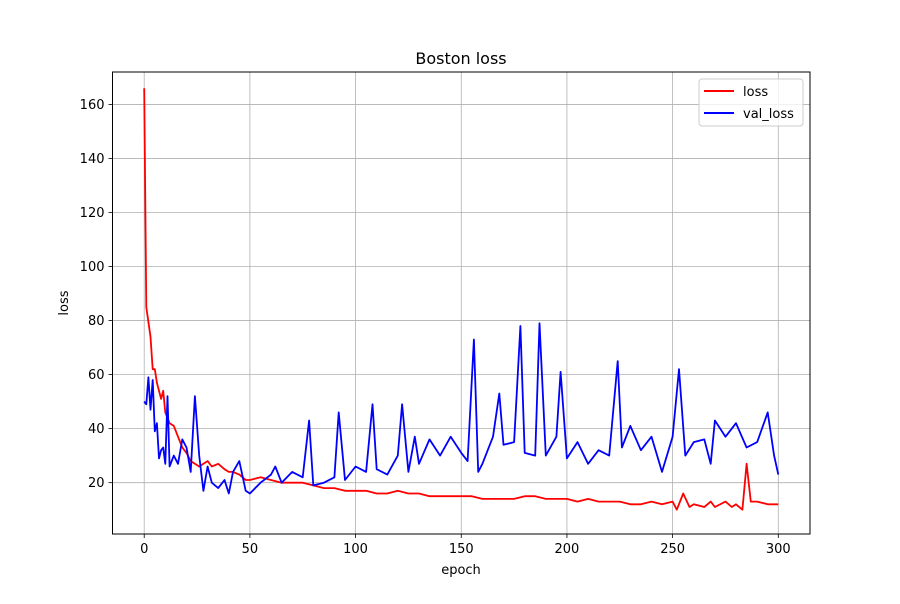 The width and height of the screenshot is (900, 604). What do you see at coordinates (672, 549) in the screenshot?
I see `x-tick-label: 250` at bounding box center [672, 549].